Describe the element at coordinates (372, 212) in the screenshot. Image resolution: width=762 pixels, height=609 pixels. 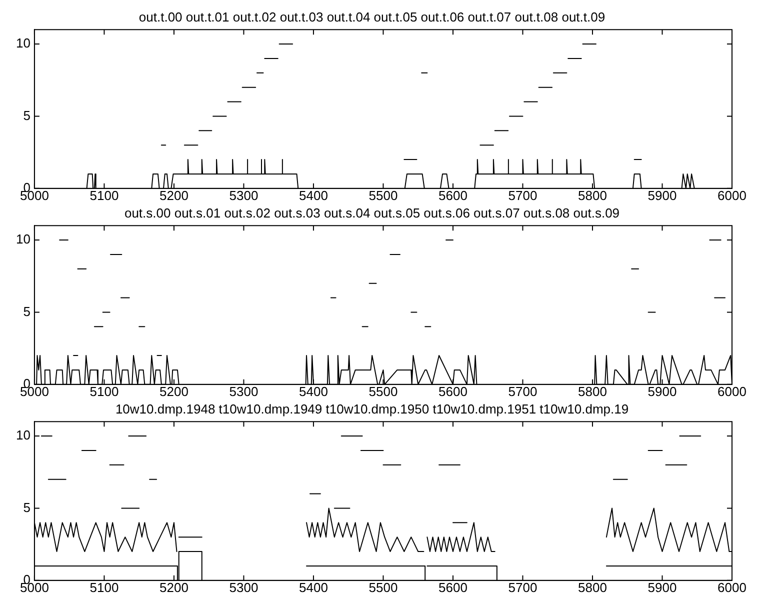
I see `chart-title: out.s.00 out.s.01 out.s.02 out.s.03 out.s.04 out.s.05 out.s.06 out.s.07 out.s.08 out.s.09` at that location.